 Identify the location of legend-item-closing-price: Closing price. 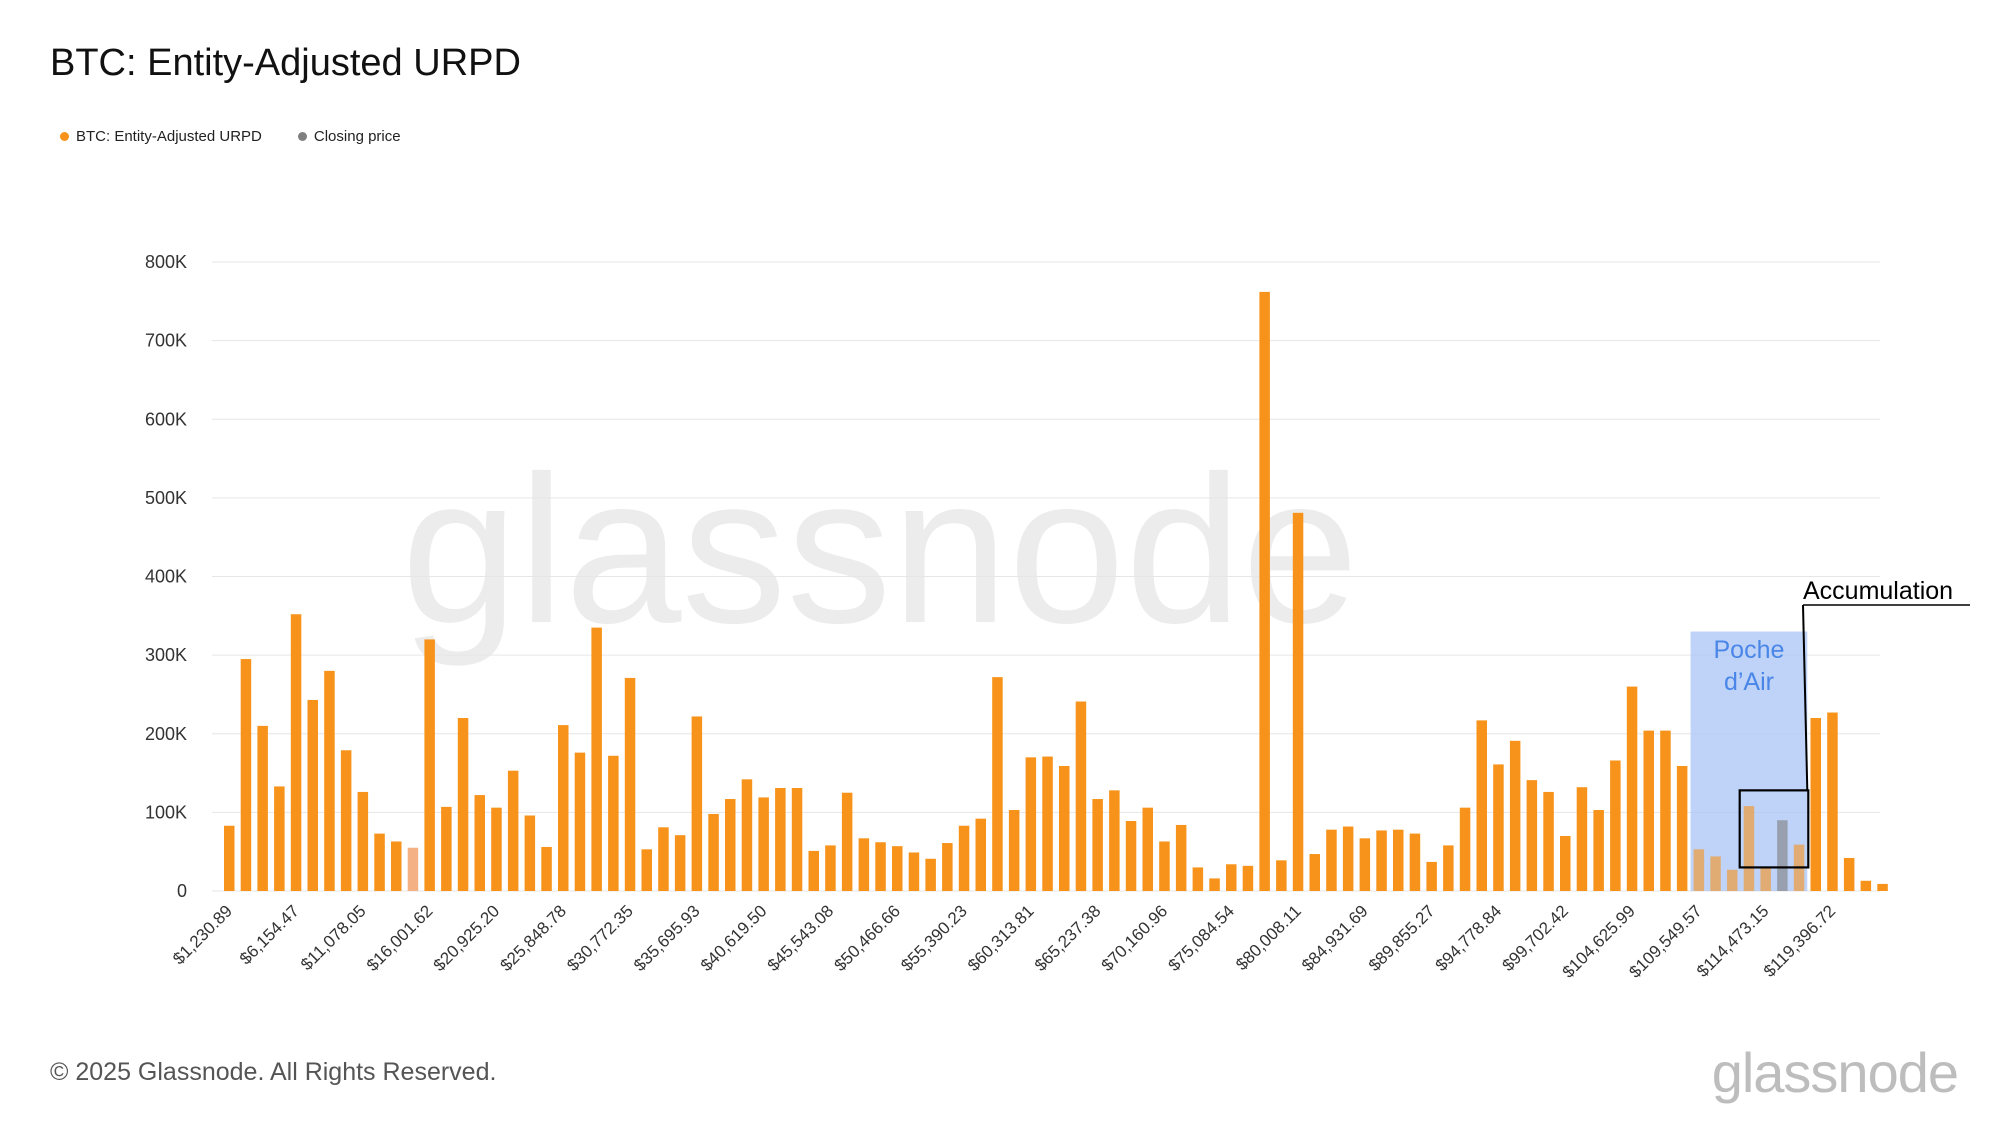
(349, 136).